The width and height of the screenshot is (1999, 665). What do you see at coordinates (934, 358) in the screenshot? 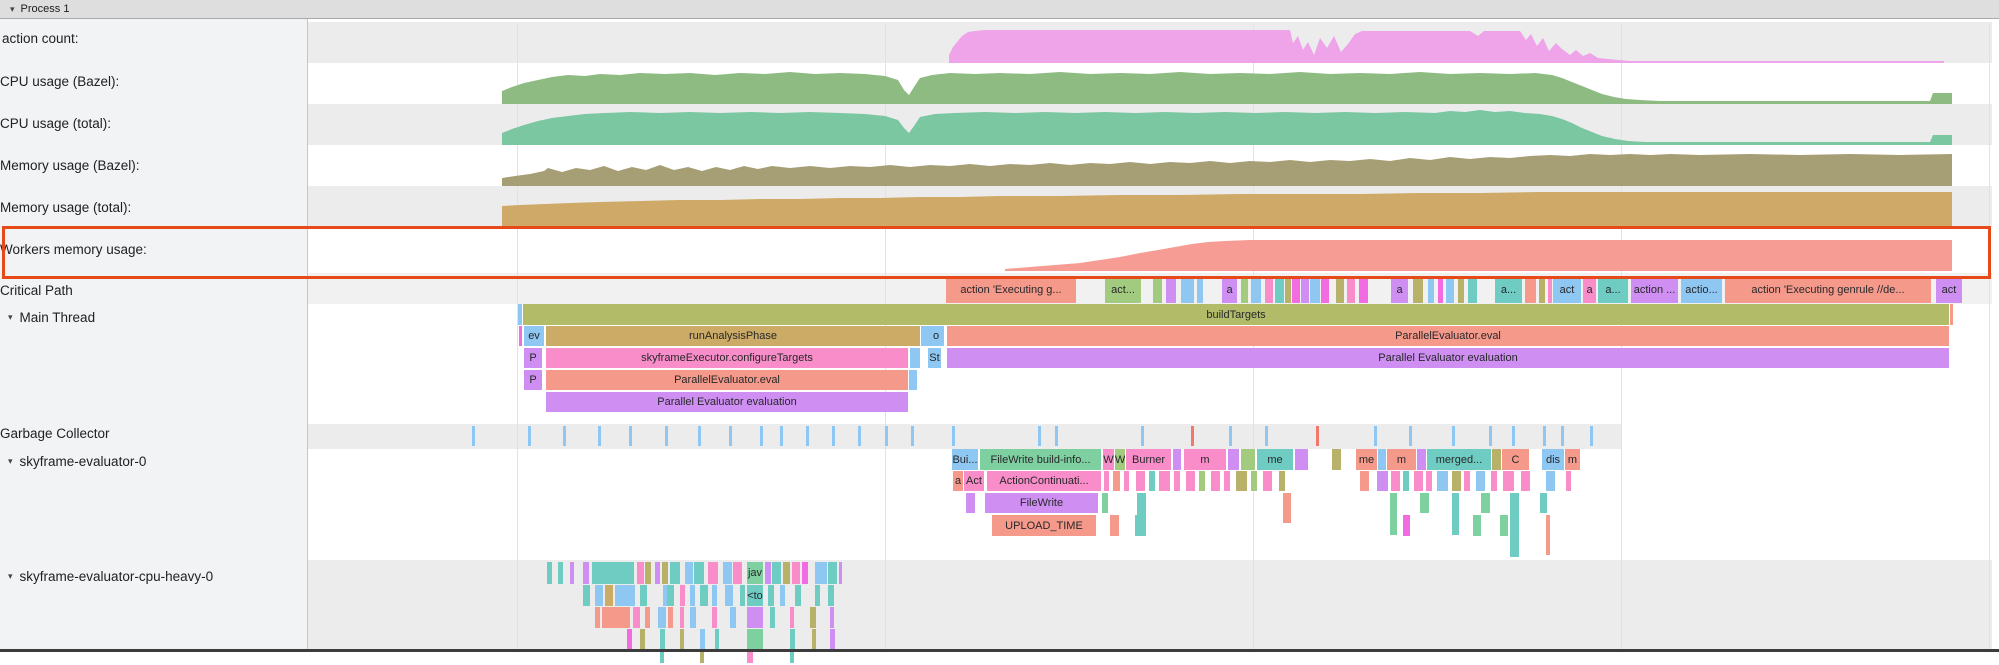
I see `trace-block: St` at bounding box center [934, 358].